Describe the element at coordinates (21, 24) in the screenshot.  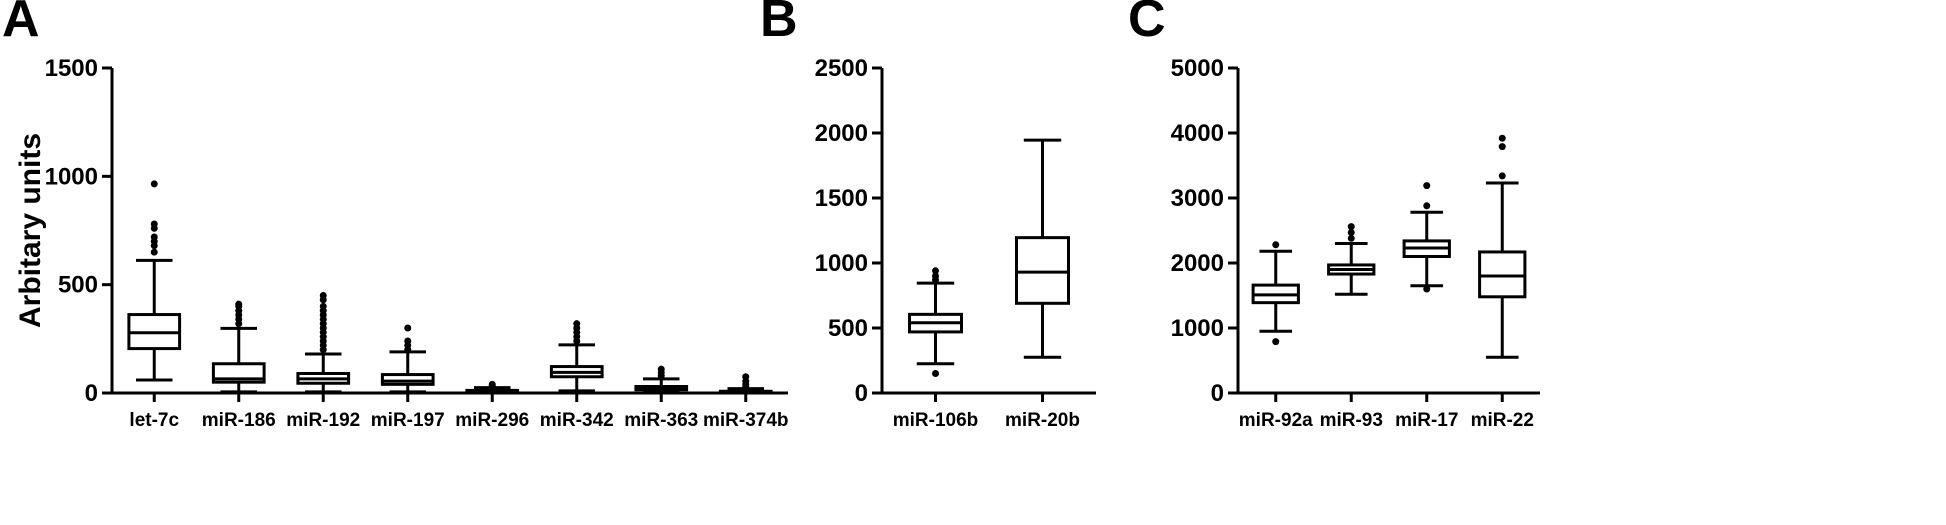
I see `panel-letter: A` at that location.